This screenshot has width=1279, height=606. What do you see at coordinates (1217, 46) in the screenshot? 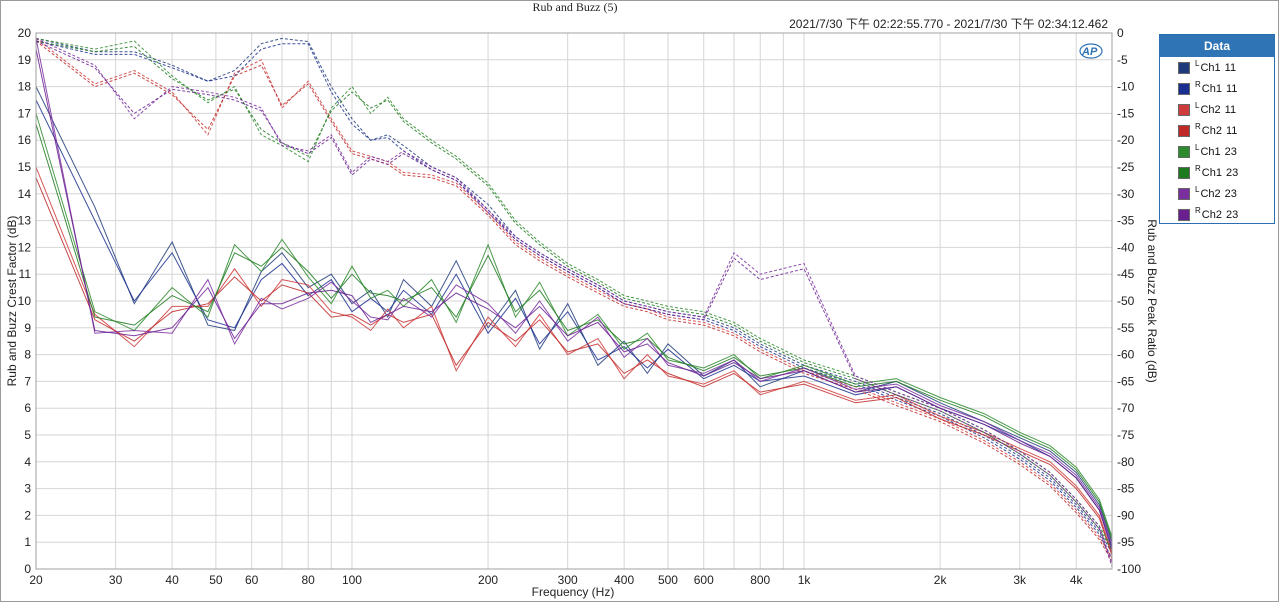
I see `legend-header: Data` at bounding box center [1217, 46].